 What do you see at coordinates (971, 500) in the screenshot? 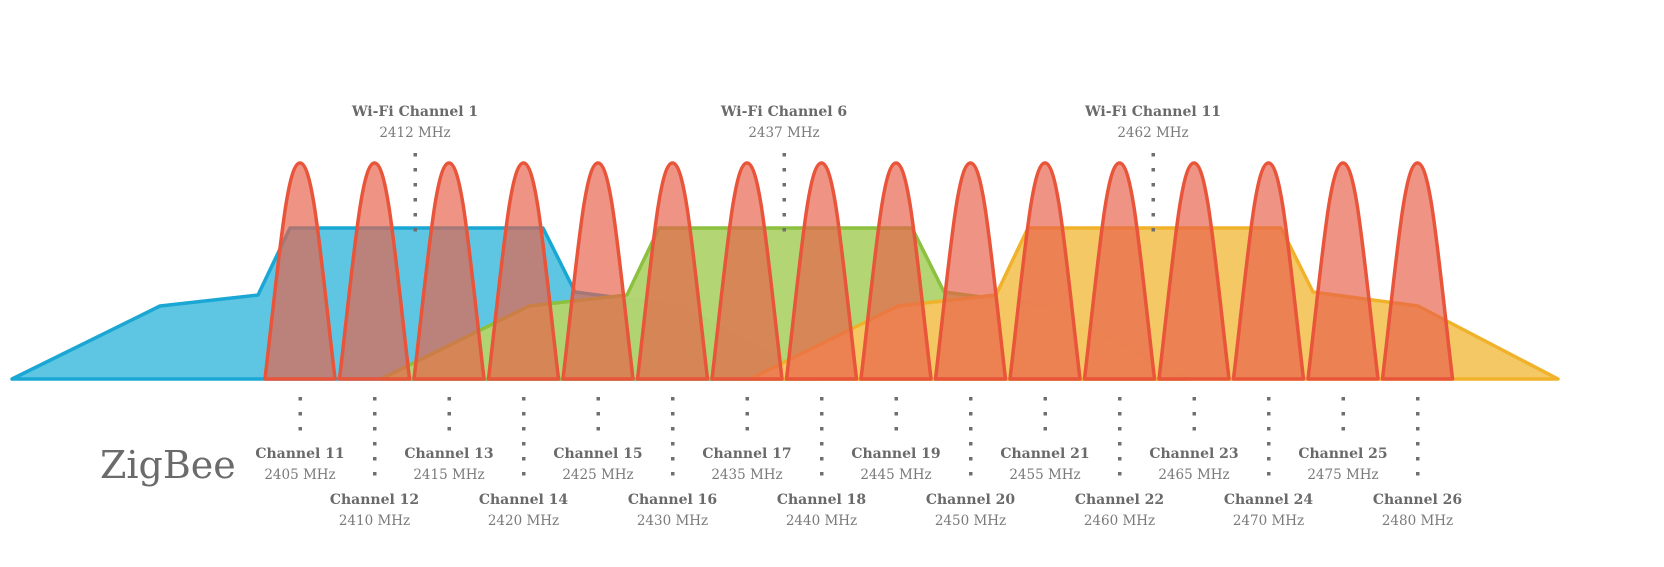
I see `zigbee-channel-label: Channel 20` at bounding box center [971, 500].